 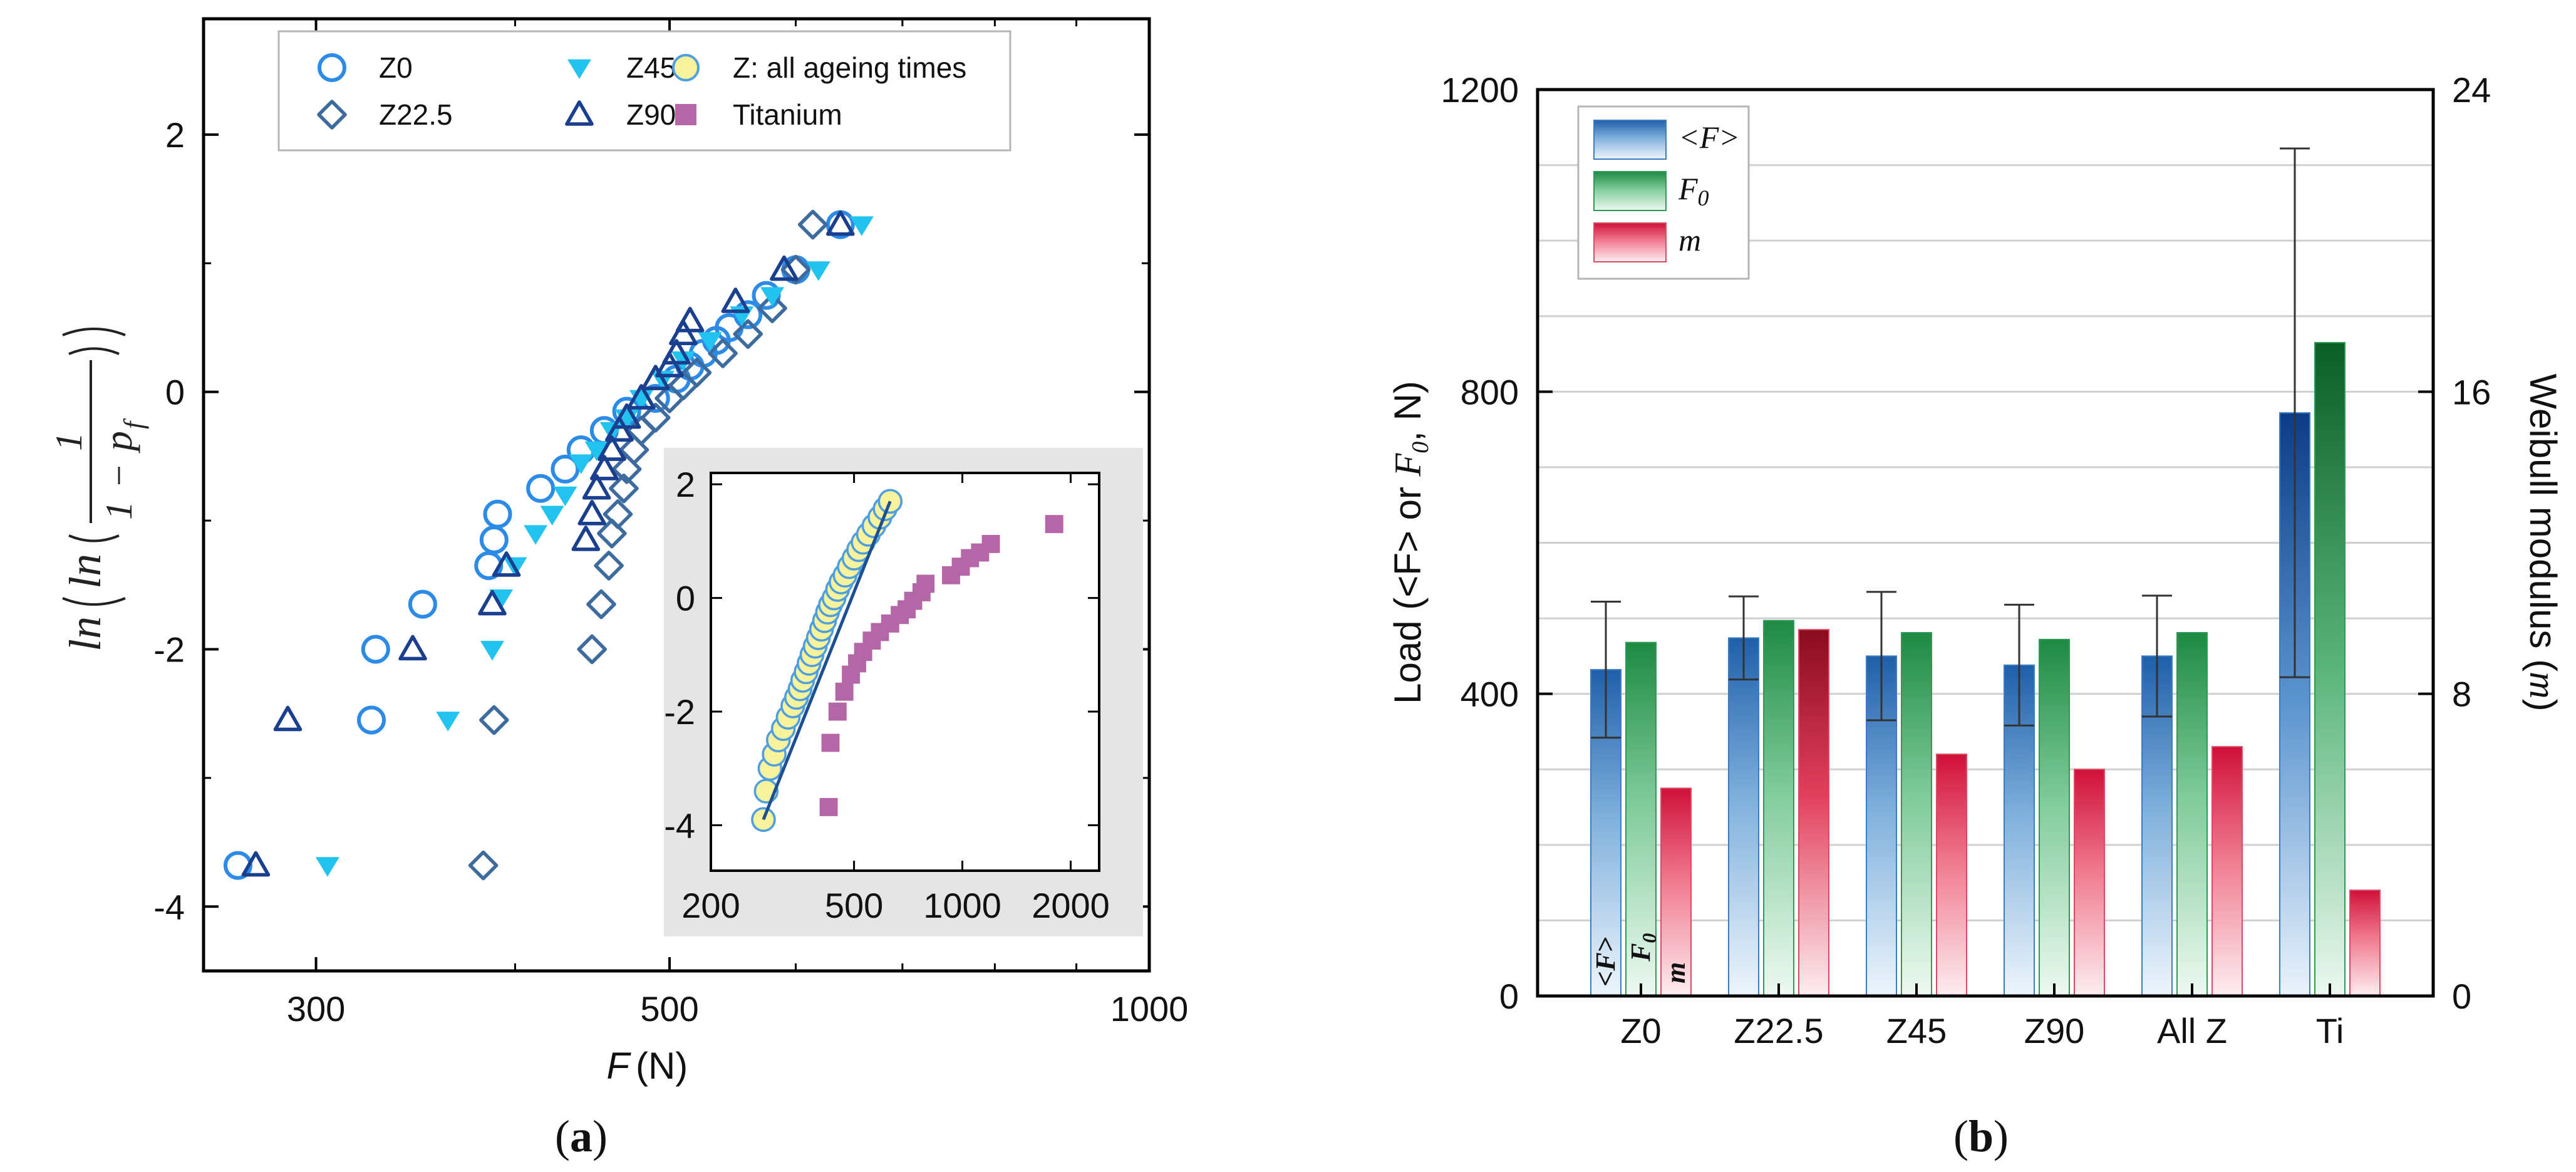 What do you see at coordinates (69, 441) in the screenshot?
I see `ylabel-numerator: 1` at bounding box center [69, 441].